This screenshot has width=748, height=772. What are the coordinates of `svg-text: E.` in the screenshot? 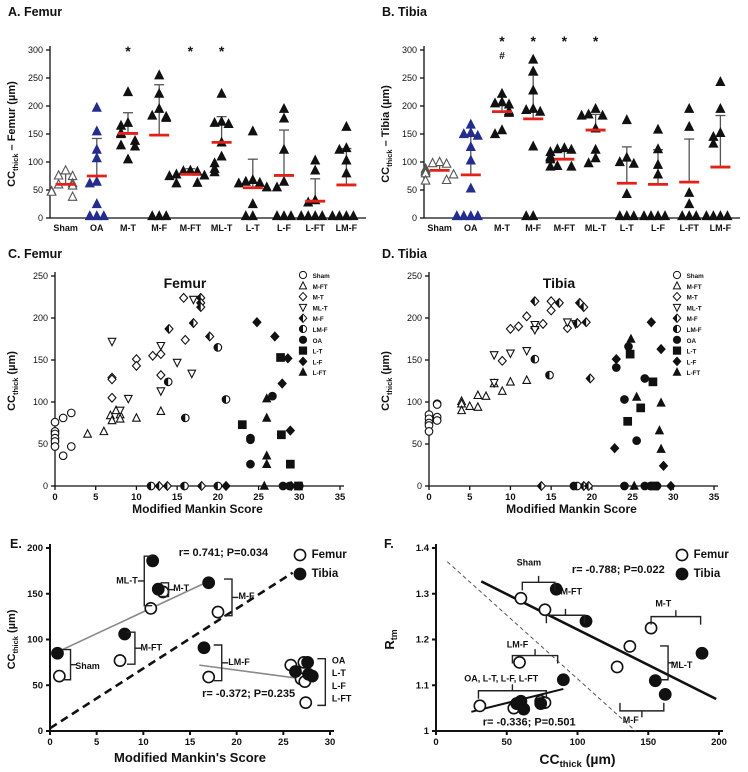 It's located at (16, 544).